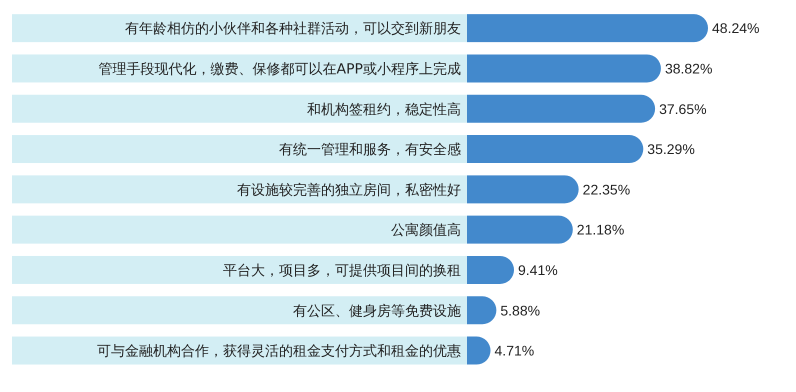 The width and height of the screenshot is (796, 392). Describe the element at coordinates (520, 310) in the screenshot. I see `data-label: 5.88%` at that location.